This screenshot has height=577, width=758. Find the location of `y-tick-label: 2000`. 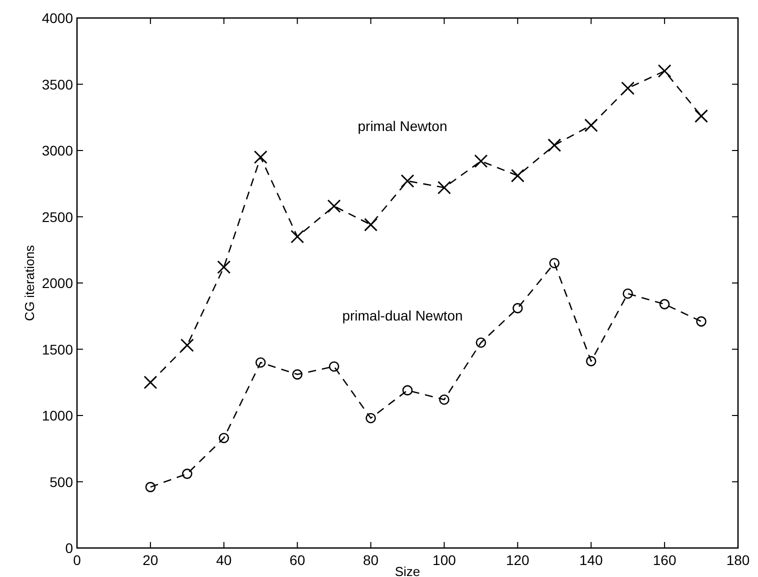

y-tick-label: 2000 is located at coordinates (58, 283).